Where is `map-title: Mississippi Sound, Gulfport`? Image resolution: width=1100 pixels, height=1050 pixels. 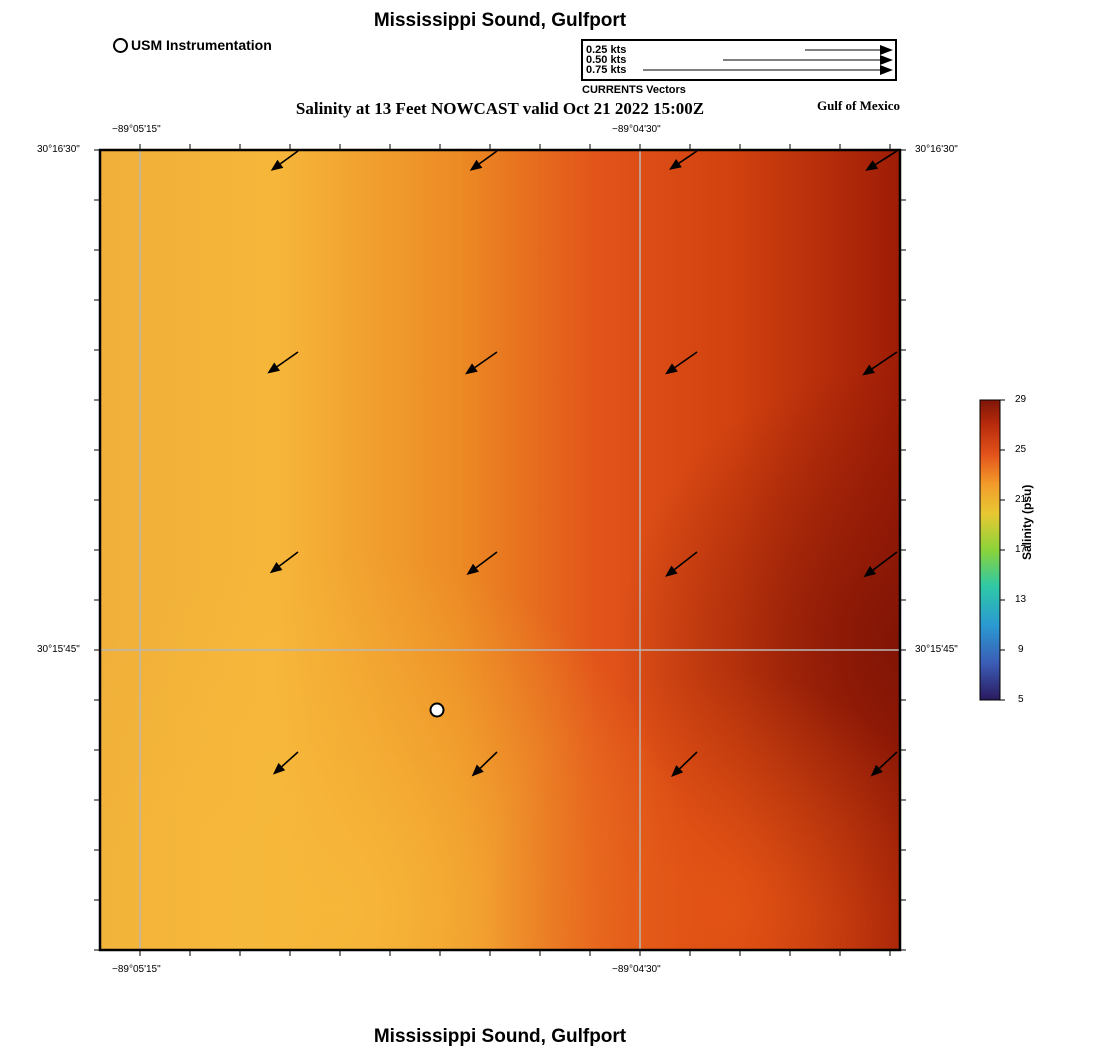 map-title: Mississippi Sound, Gulfport is located at coordinates (500, 20).